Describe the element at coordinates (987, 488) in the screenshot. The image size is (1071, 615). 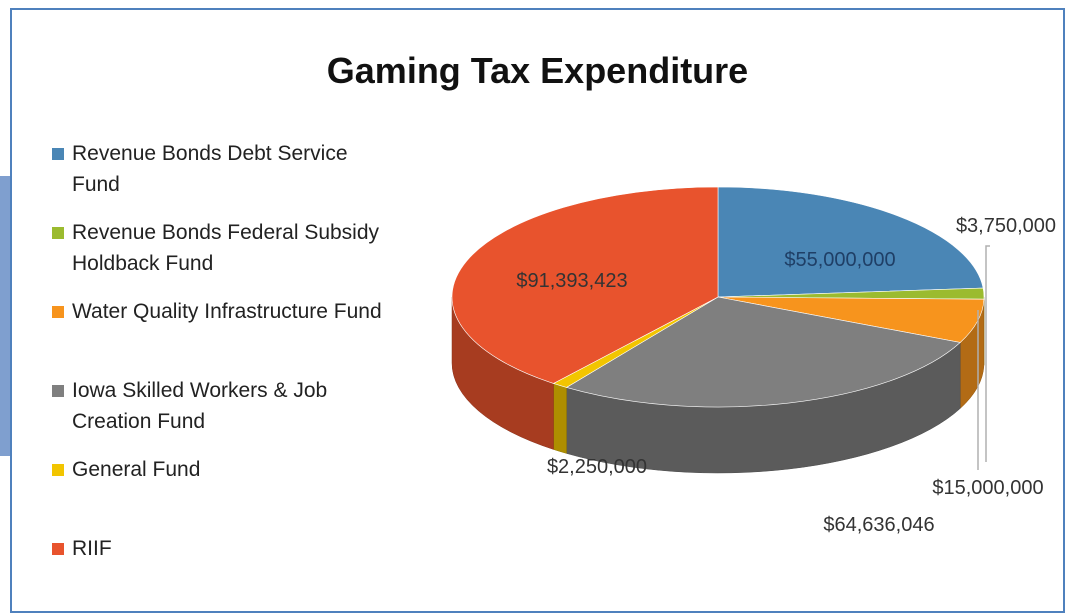
I see `data-label-2: $15,000,000` at that location.